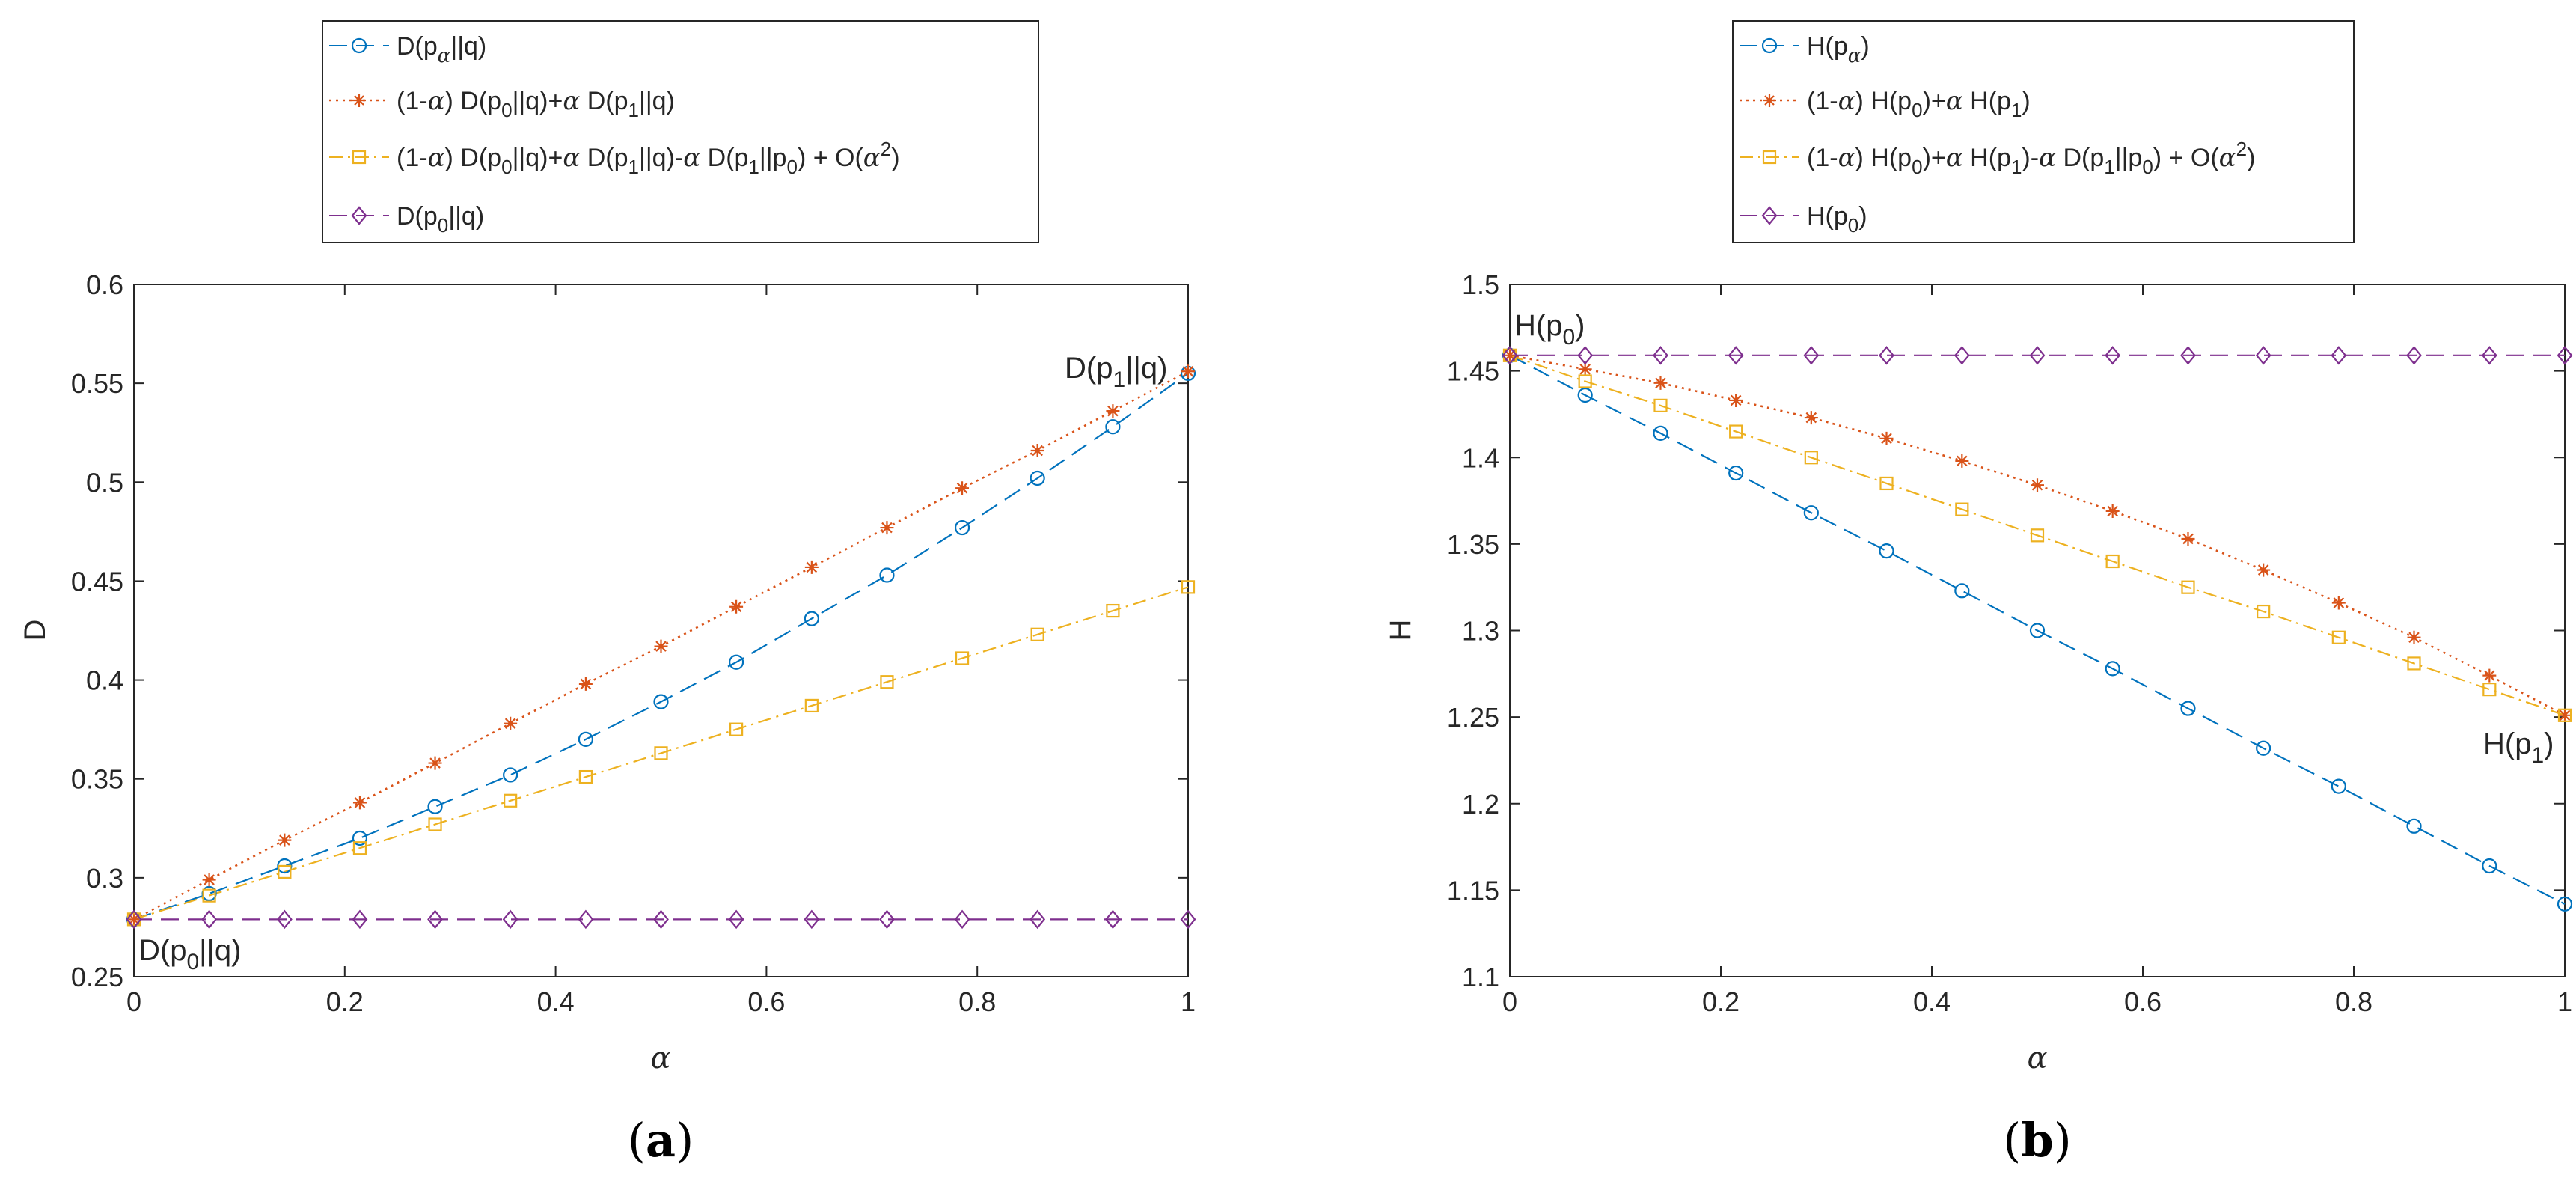 Image resolution: width=2576 pixels, height=1181 pixels. I want to click on y-tick-label: 1.45, so click(1473, 372).